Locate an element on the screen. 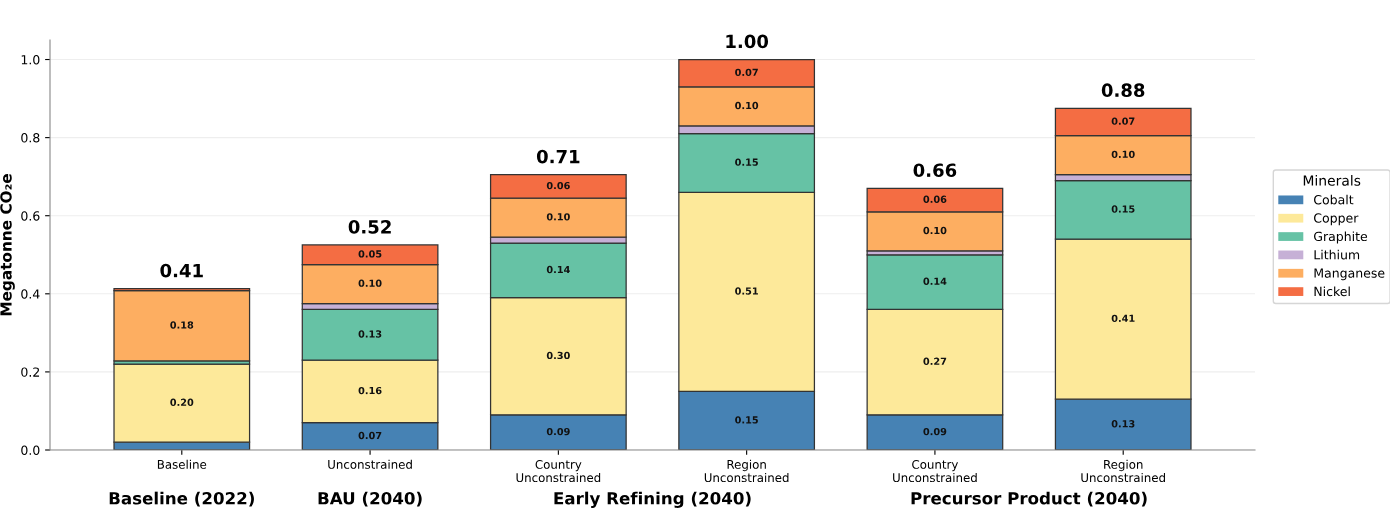 This screenshot has height=524, width=1390. text: BAU (2040) is located at coordinates (370, 499).